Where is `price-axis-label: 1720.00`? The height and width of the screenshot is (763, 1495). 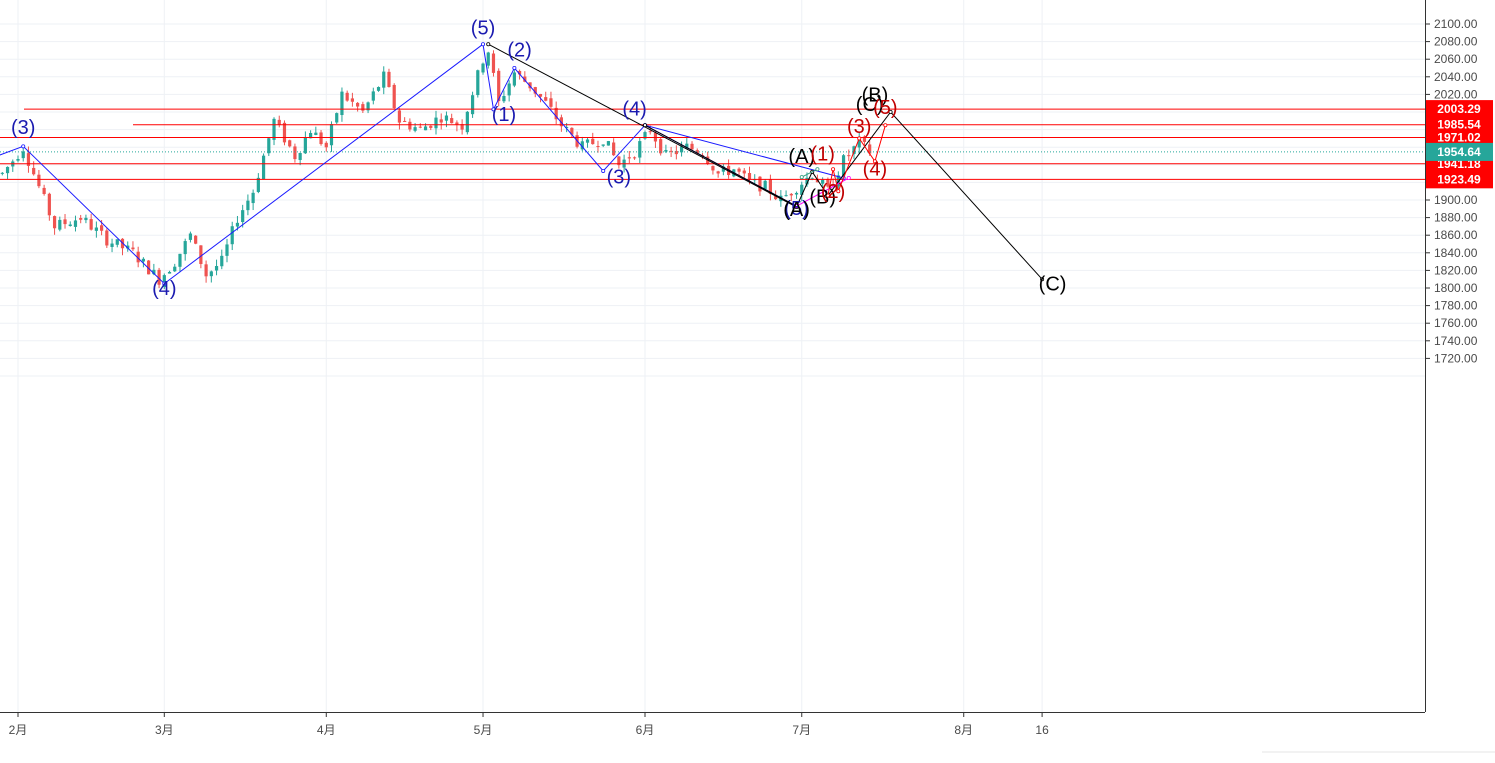
price-axis-label: 1720.00 is located at coordinates (1456, 358).